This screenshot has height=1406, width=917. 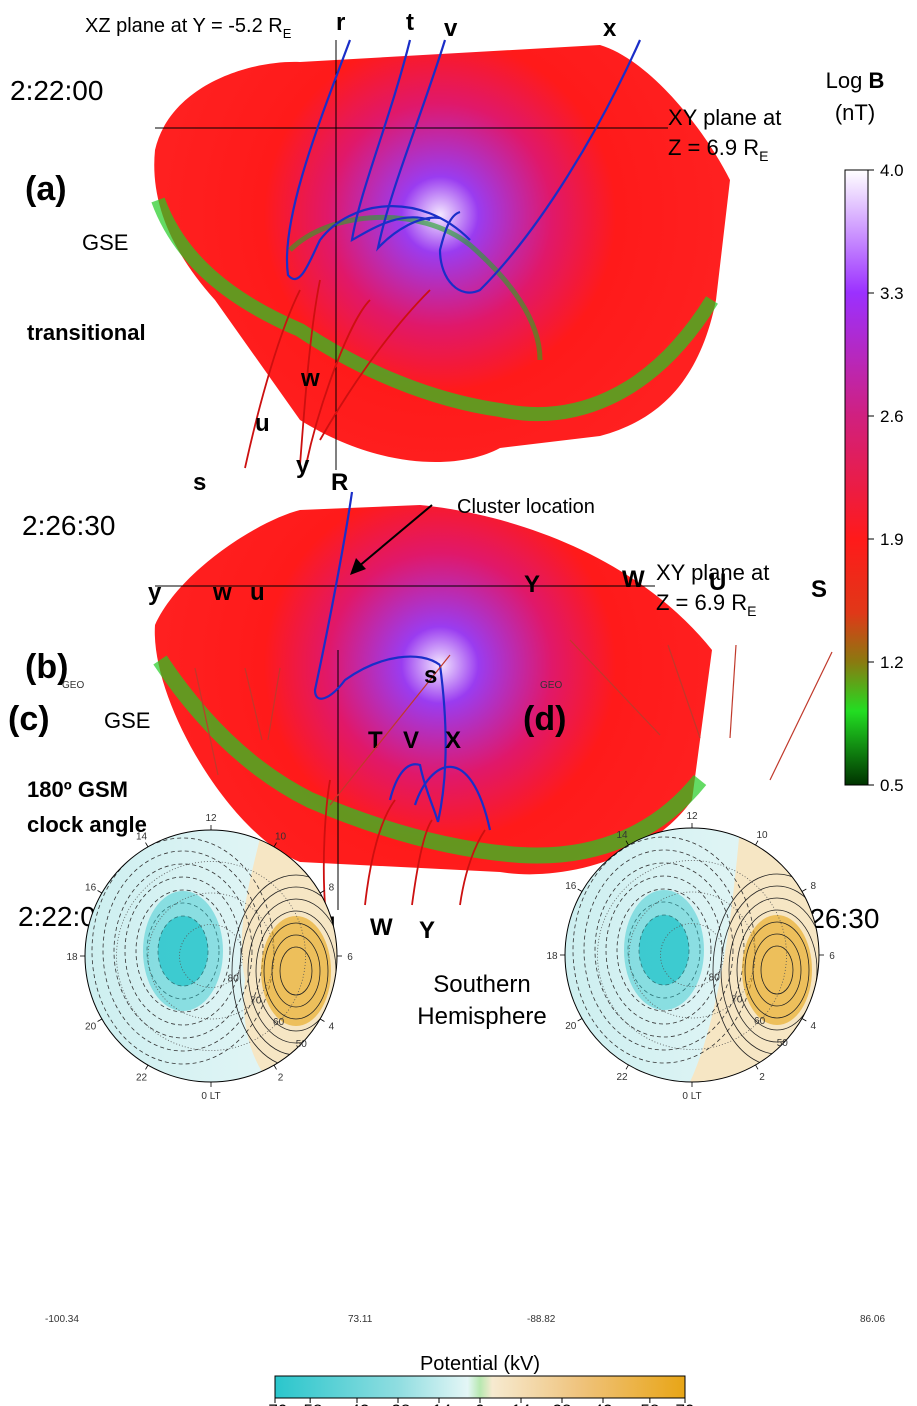 What do you see at coordinates (310, 378) in the screenshot?
I see `field-line-label: w` at bounding box center [310, 378].